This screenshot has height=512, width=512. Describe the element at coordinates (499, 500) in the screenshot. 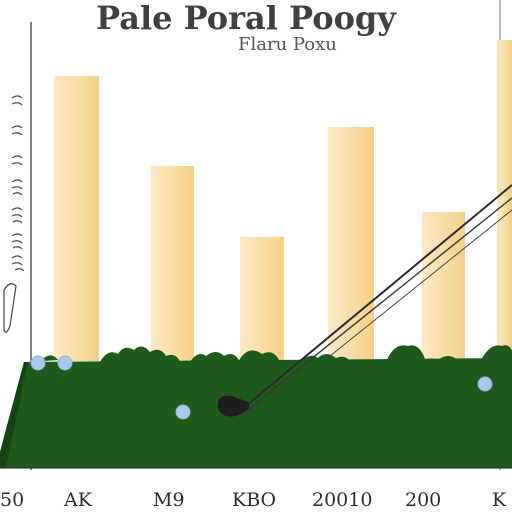

I see `x-tick-label: K` at that location.